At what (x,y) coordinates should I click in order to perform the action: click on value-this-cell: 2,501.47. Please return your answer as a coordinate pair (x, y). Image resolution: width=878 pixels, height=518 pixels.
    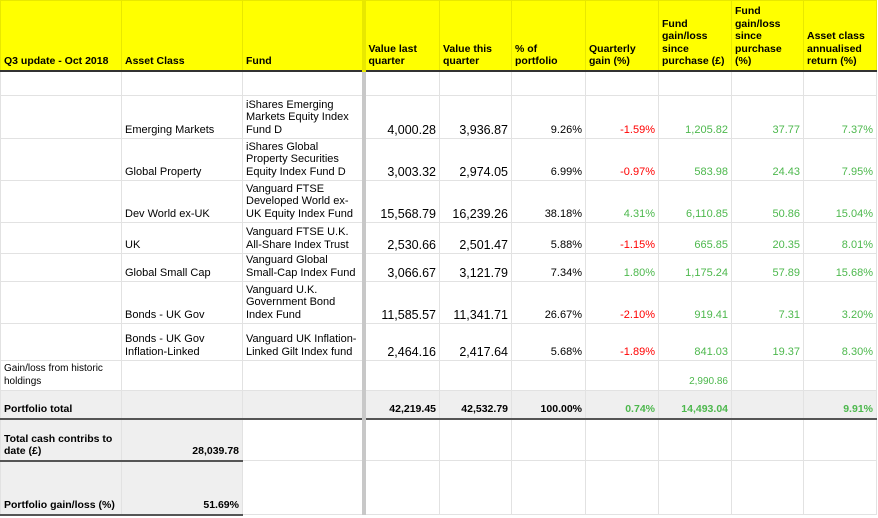
    Looking at the image, I should click on (475, 238).